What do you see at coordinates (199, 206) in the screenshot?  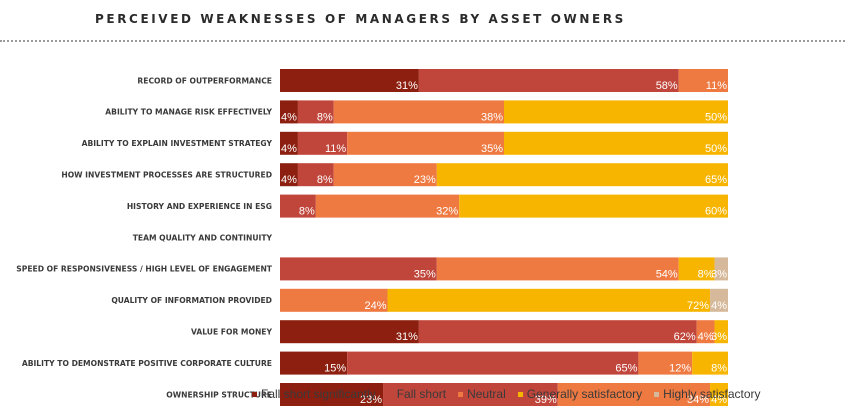 I see `category-label: HISTORY AND EXPERIENCE IN ESG` at bounding box center [199, 206].